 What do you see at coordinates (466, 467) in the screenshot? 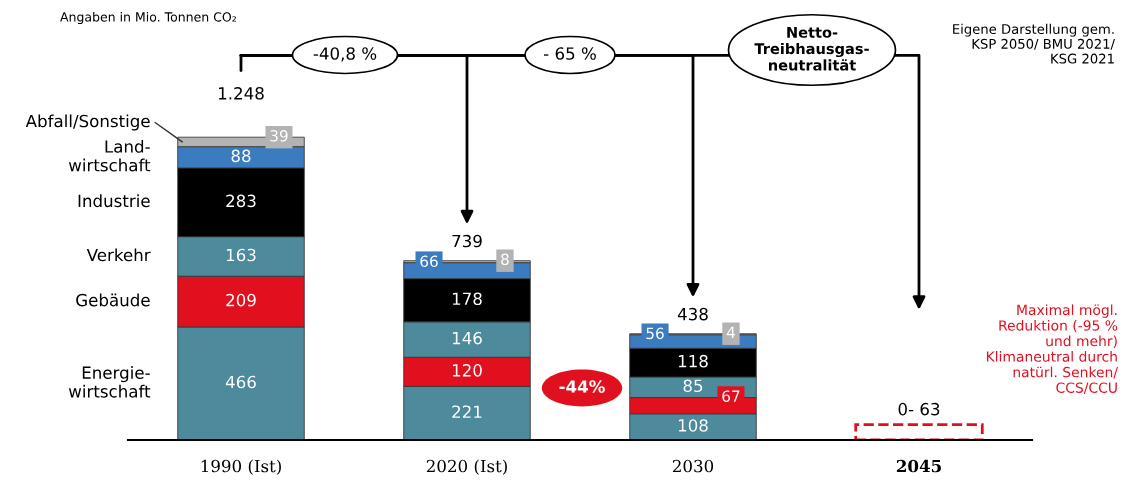
I see `x-tick-label: 2020 (Ist)` at bounding box center [466, 467].